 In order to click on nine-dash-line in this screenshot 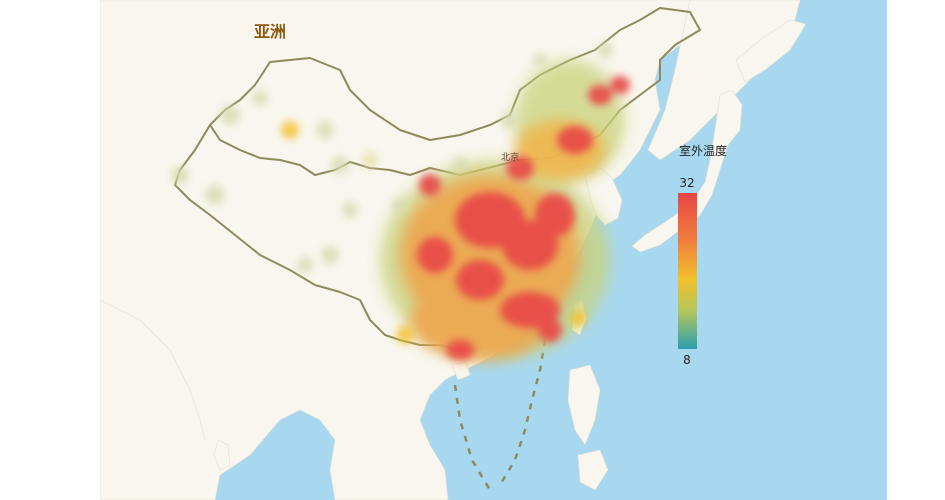, I will do `click(500, 415)`.